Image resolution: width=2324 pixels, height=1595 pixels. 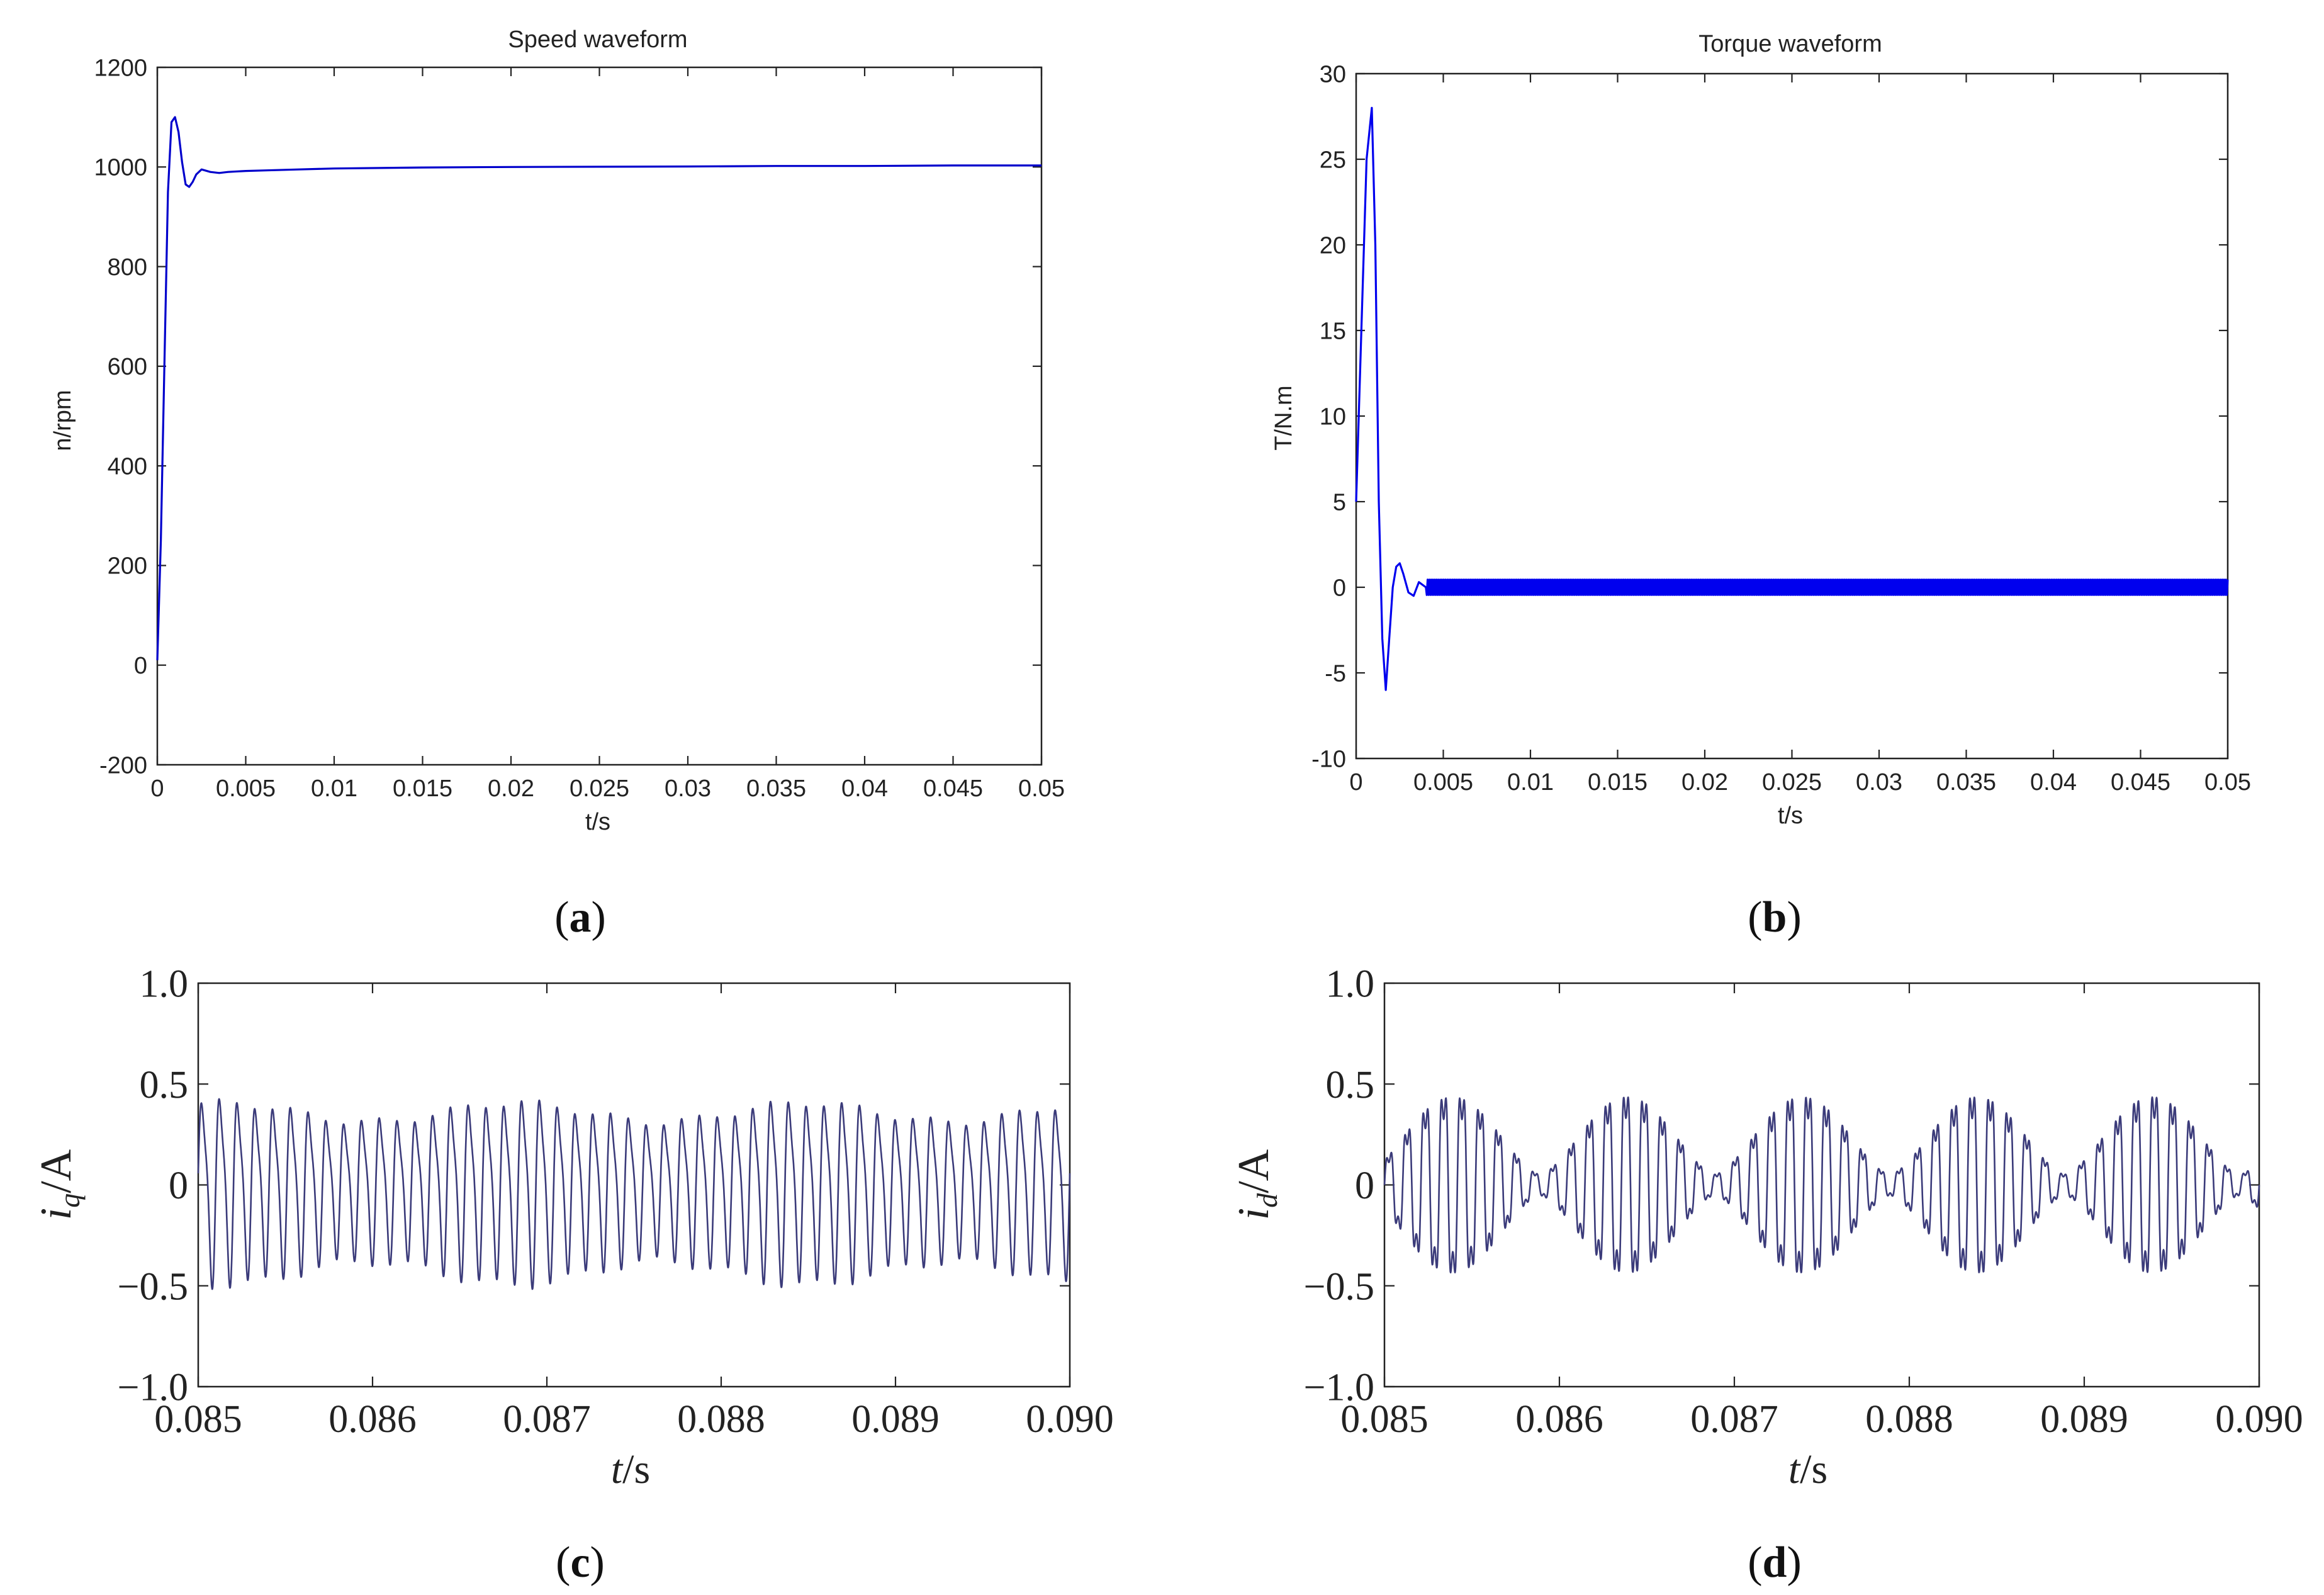 I want to click on panel-label-c: (c), so click(x=580, y=1562).